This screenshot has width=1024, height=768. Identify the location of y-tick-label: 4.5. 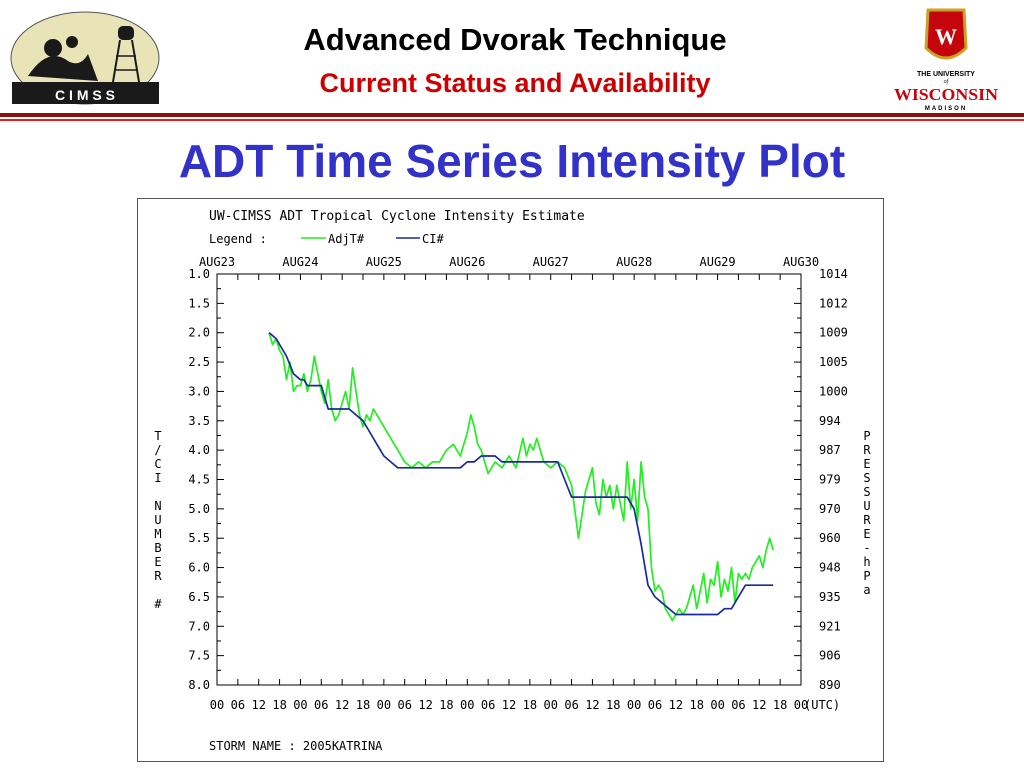
(199, 480).